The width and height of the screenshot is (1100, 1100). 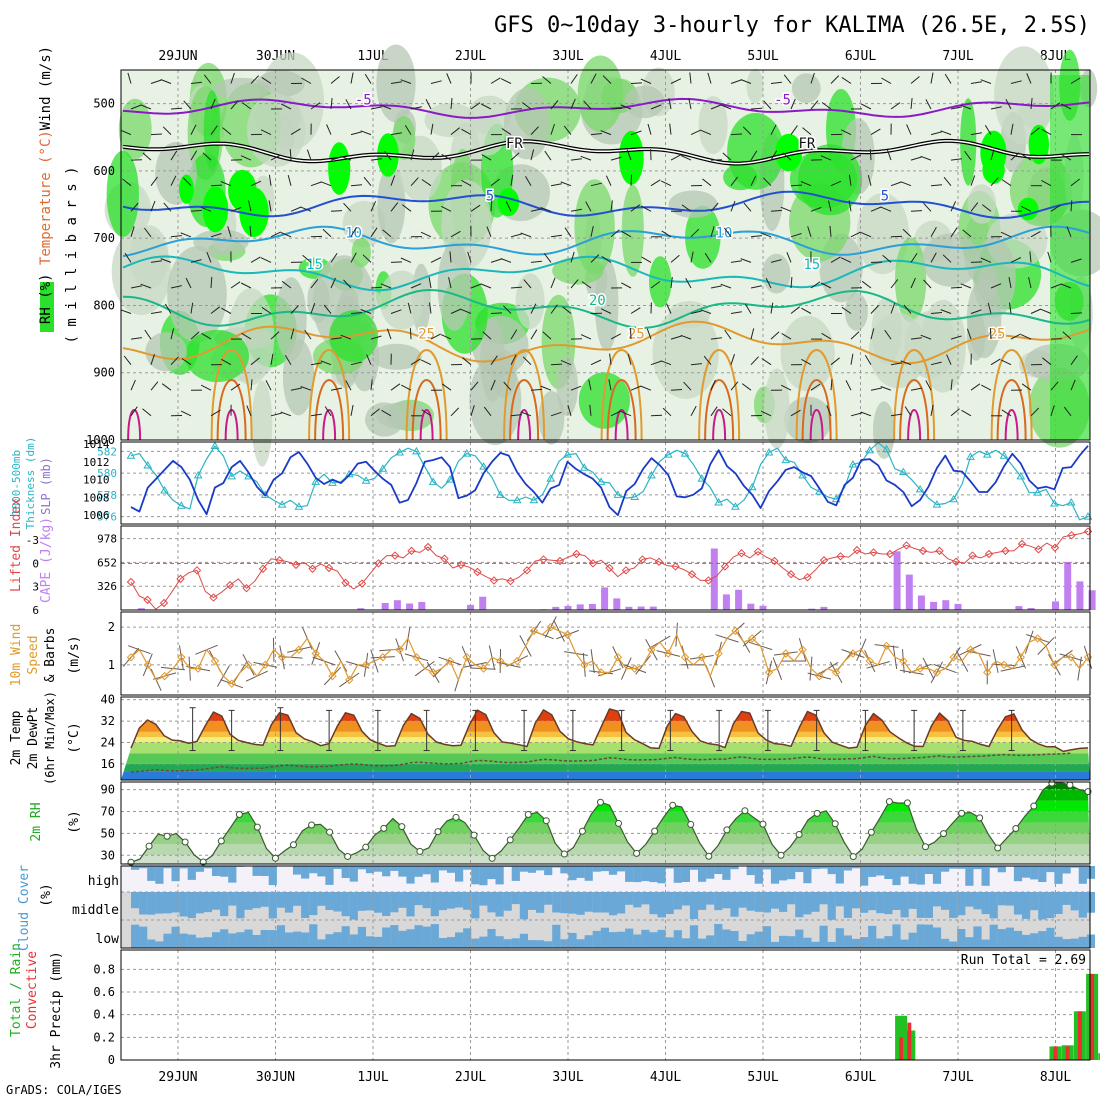 What do you see at coordinates (1067, 1053) in the screenshot?
I see `precip-convective-bar` at bounding box center [1067, 1053].